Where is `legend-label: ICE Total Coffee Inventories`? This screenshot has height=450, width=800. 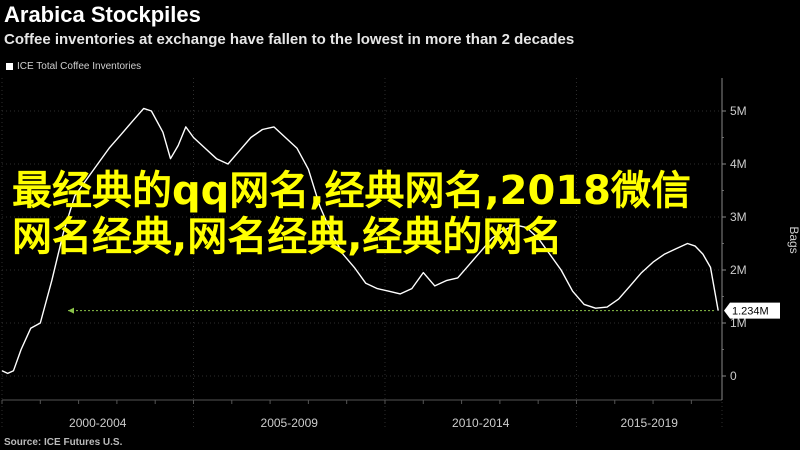 legend-label: ICE Total Coffee Inventories is located at coordinates (79, 66).